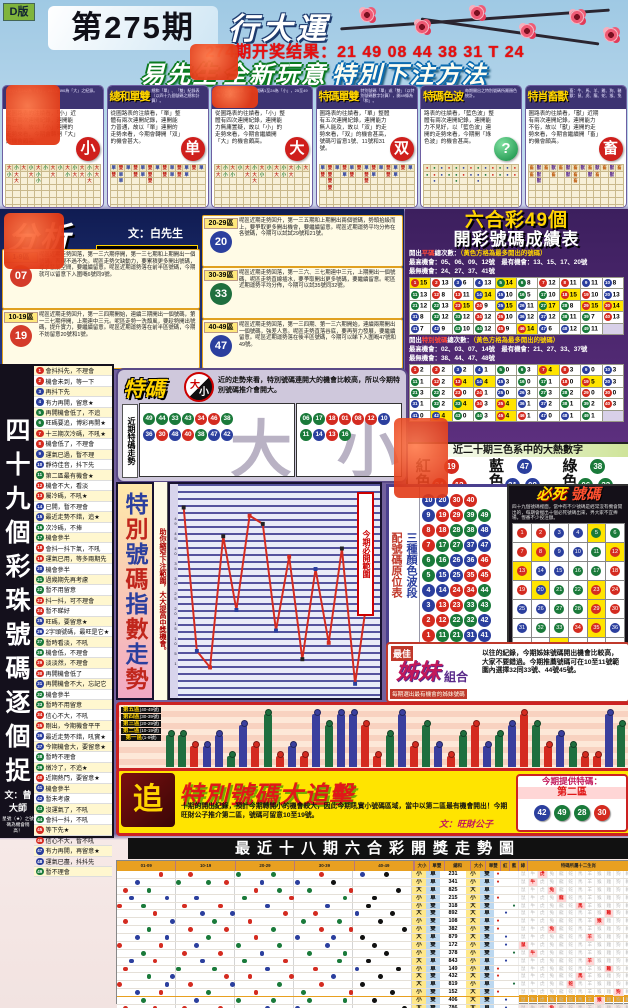  What do you see at coordinates (504, 866) in the screenshot?
I see `bottom-col-label: 紅` at bounding box center [504, 866].